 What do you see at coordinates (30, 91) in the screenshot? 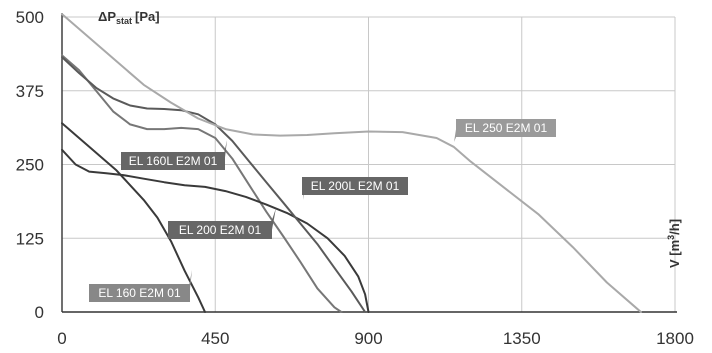
I see `y-tick-label: 375` at bounding box center [30, 91].